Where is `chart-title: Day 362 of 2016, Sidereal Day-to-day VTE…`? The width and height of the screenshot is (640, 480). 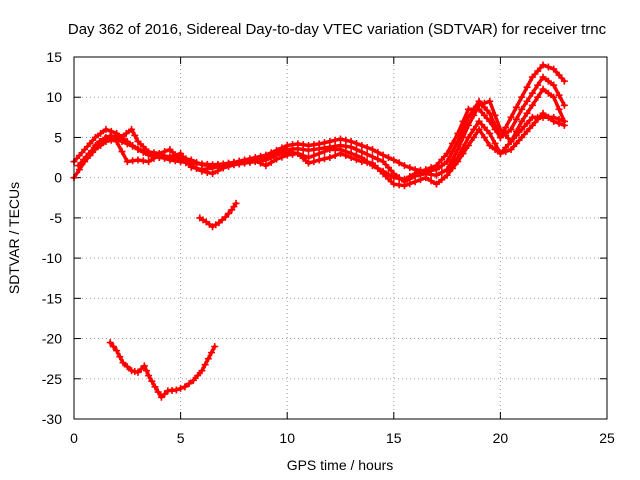
chart-title: Day 362 of 2016, Sidereal Day-to-day VTE… is located at coordinates (337, 29).